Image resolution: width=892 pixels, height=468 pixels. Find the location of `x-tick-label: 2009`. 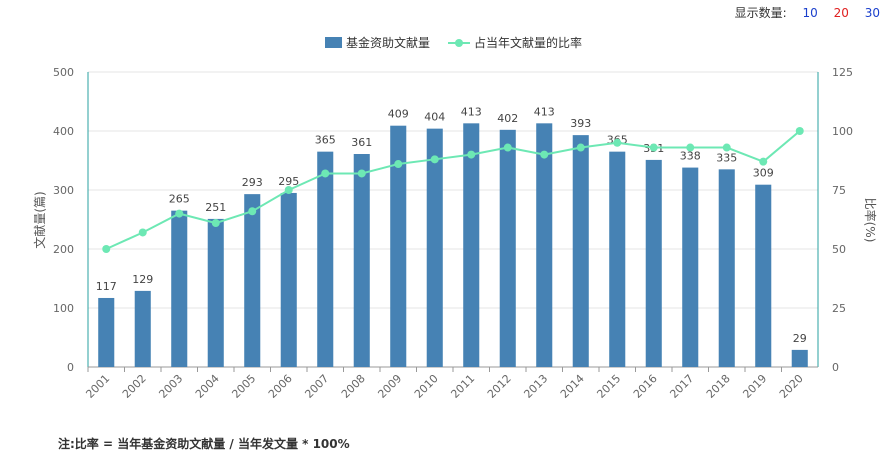

x-tick-label: 2009 is located at coordinates (389, 386).